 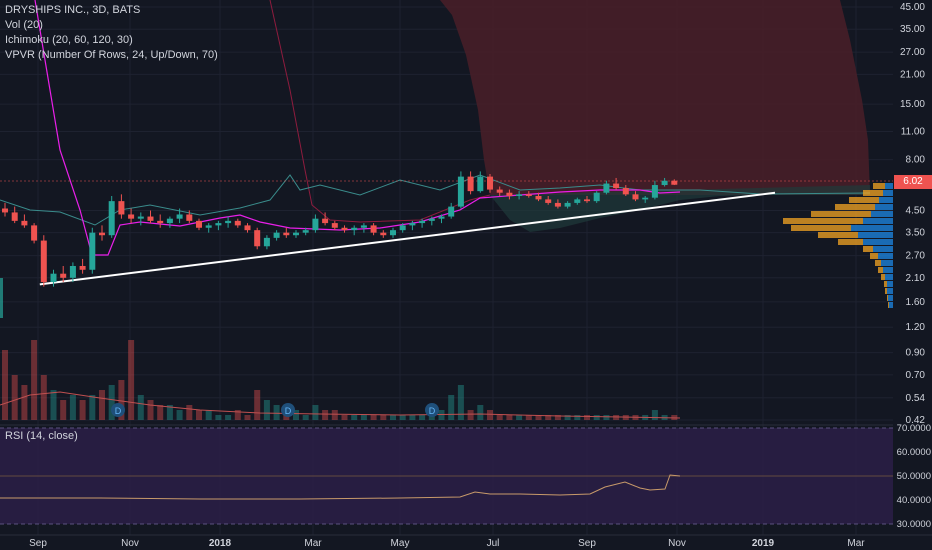 I want to click on vpvr-legend: VPVR (Number Of Rows, 24, Up/Down, 70), so click(x=111, y=55).